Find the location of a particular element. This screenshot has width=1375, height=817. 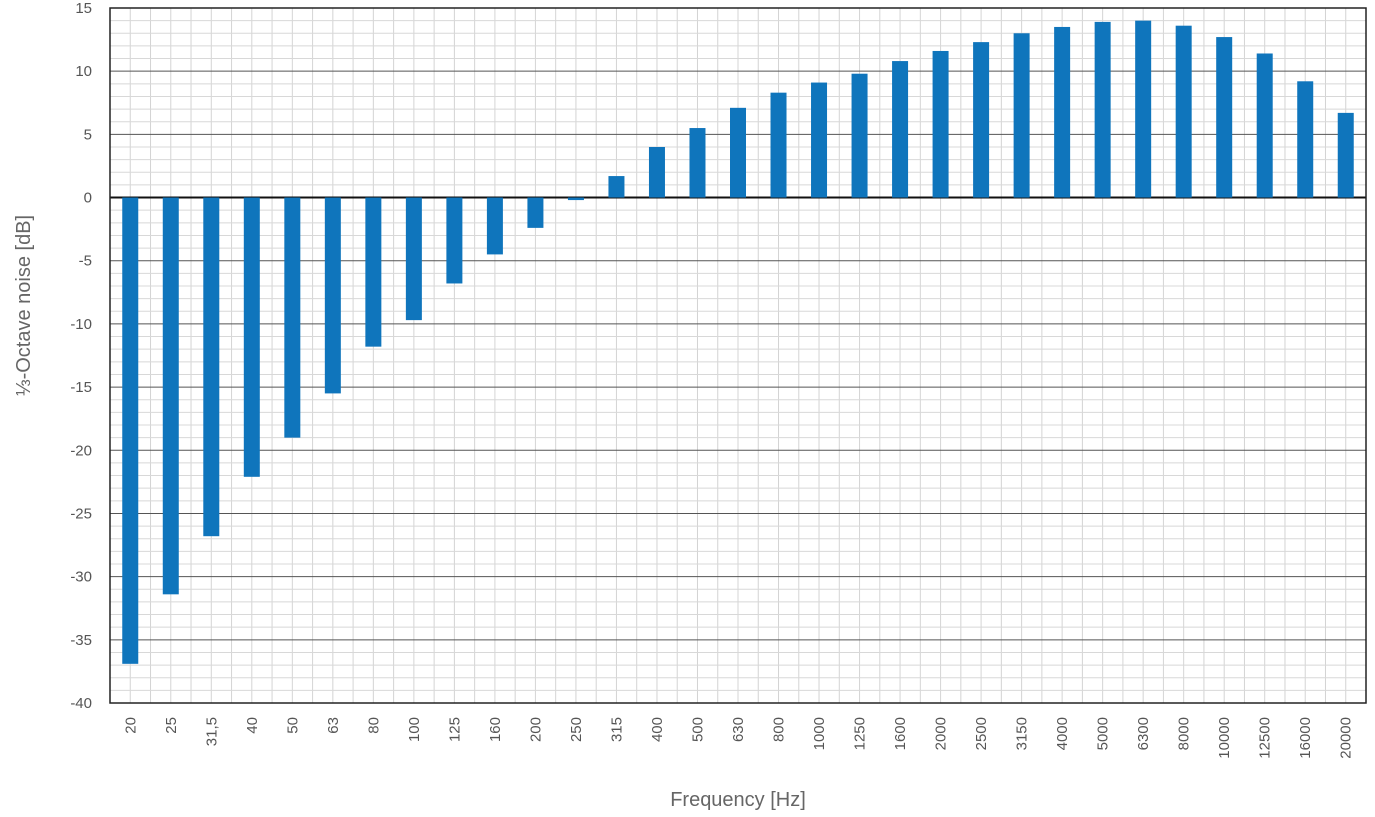

y-tick-label: -5 is located at coordinates (85, 261).